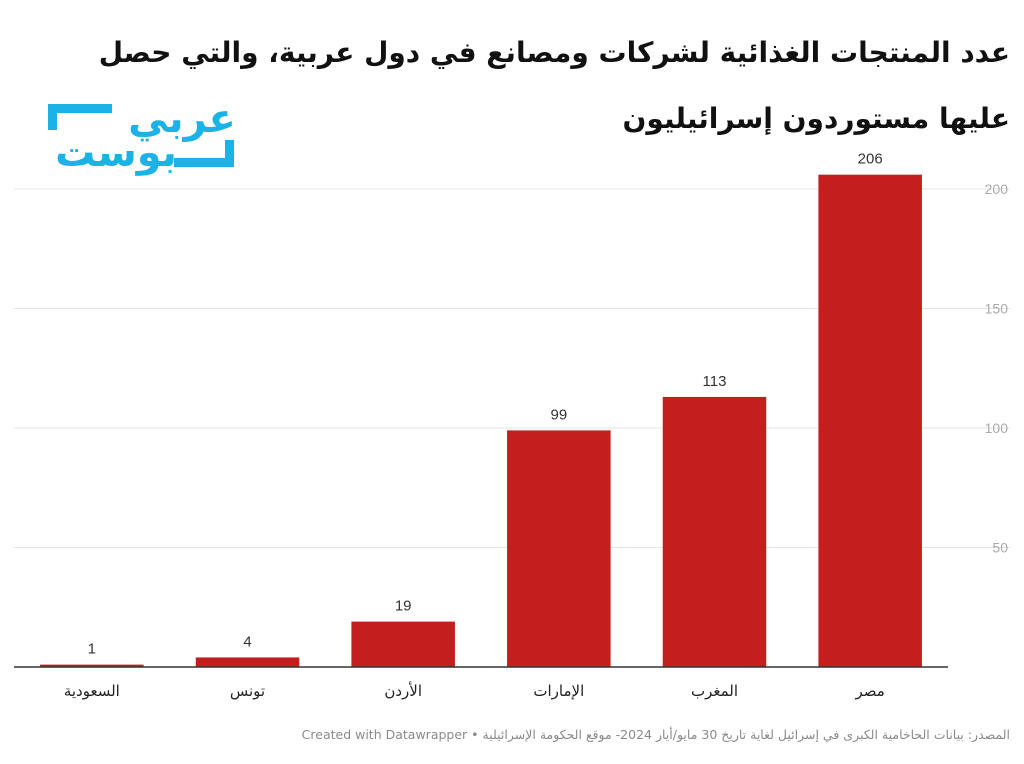 This screenshot has width=1024, height=764. I want to click on x-tick-label: تونس, so click(247, 691).